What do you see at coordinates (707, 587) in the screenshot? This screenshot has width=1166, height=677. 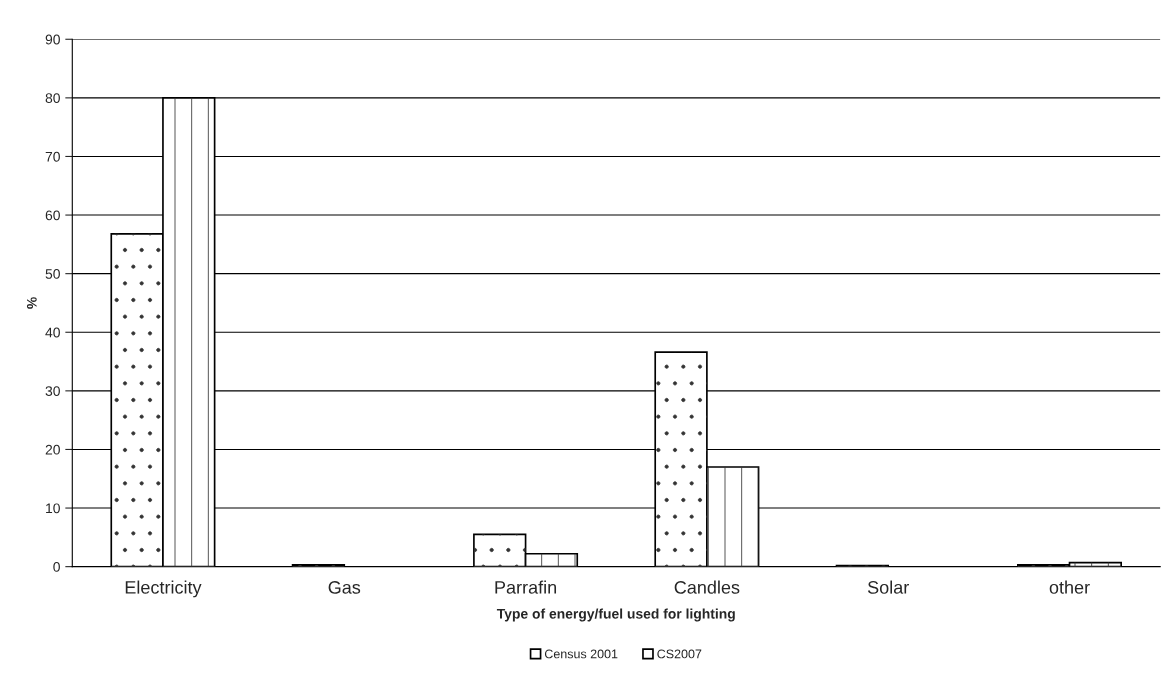 I see `x-tick-label: Candles` at bounding box center [707, 587].